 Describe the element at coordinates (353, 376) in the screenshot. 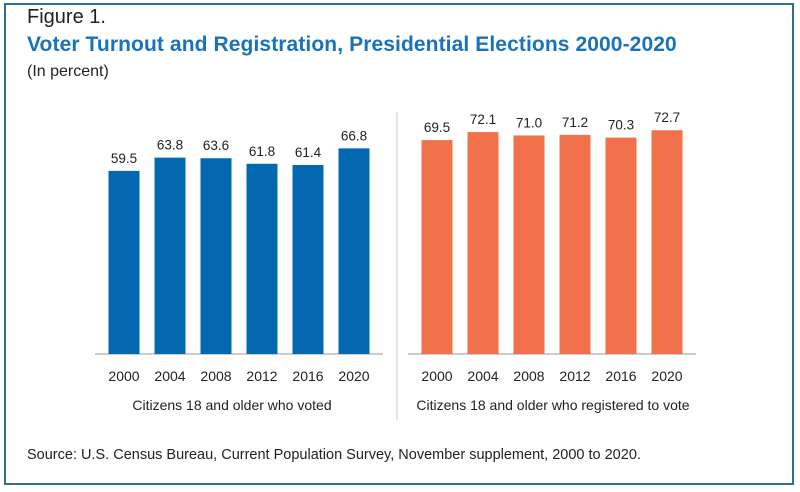

I see `voted-tick-label-2020: 2020` at that location.